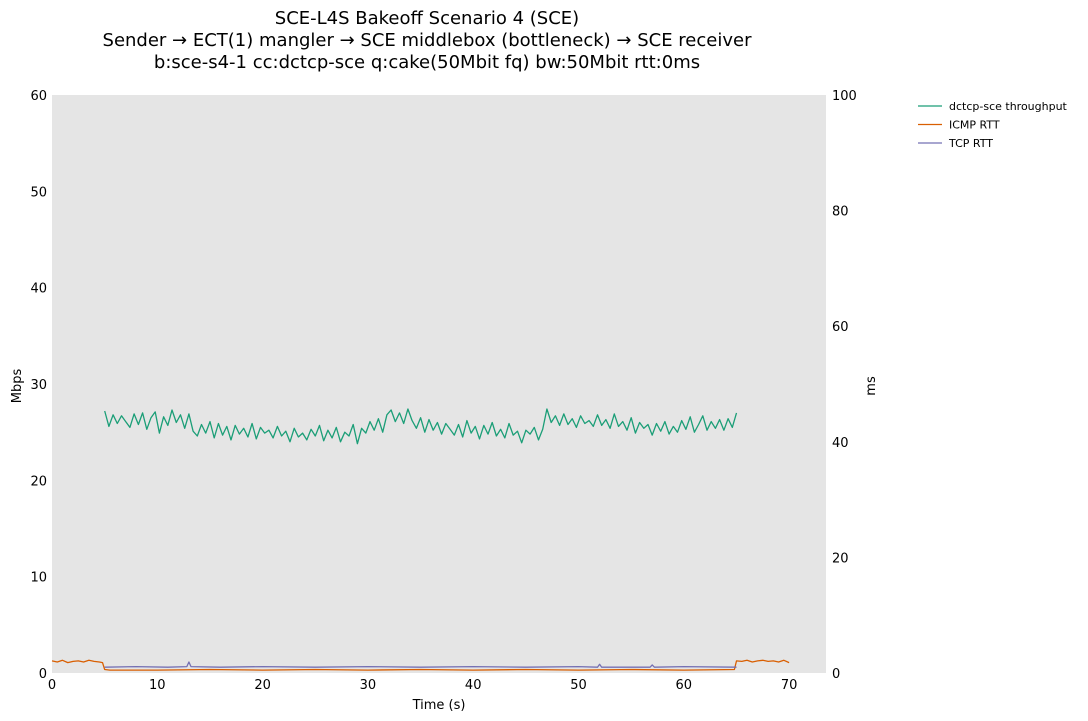  Describe the element at coordinates (844, 385) in the screenshot. I see `y-axis-right-ticks: 0 20 40 60 80 100` at that location.